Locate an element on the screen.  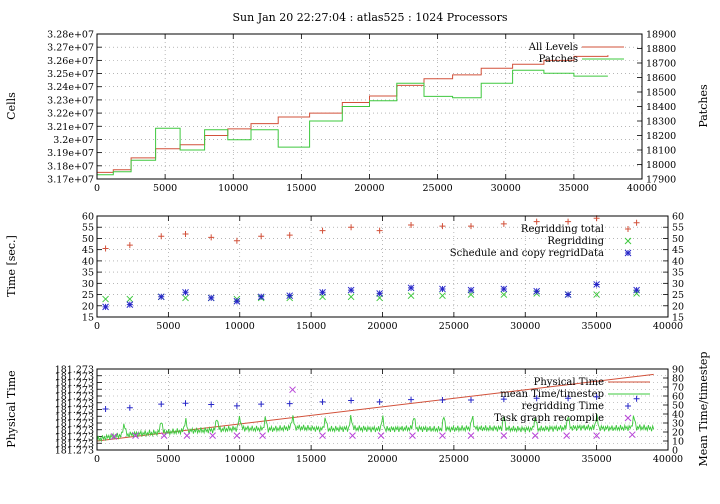
y2-tick-label: 25 is located at coordinates (678, 295).